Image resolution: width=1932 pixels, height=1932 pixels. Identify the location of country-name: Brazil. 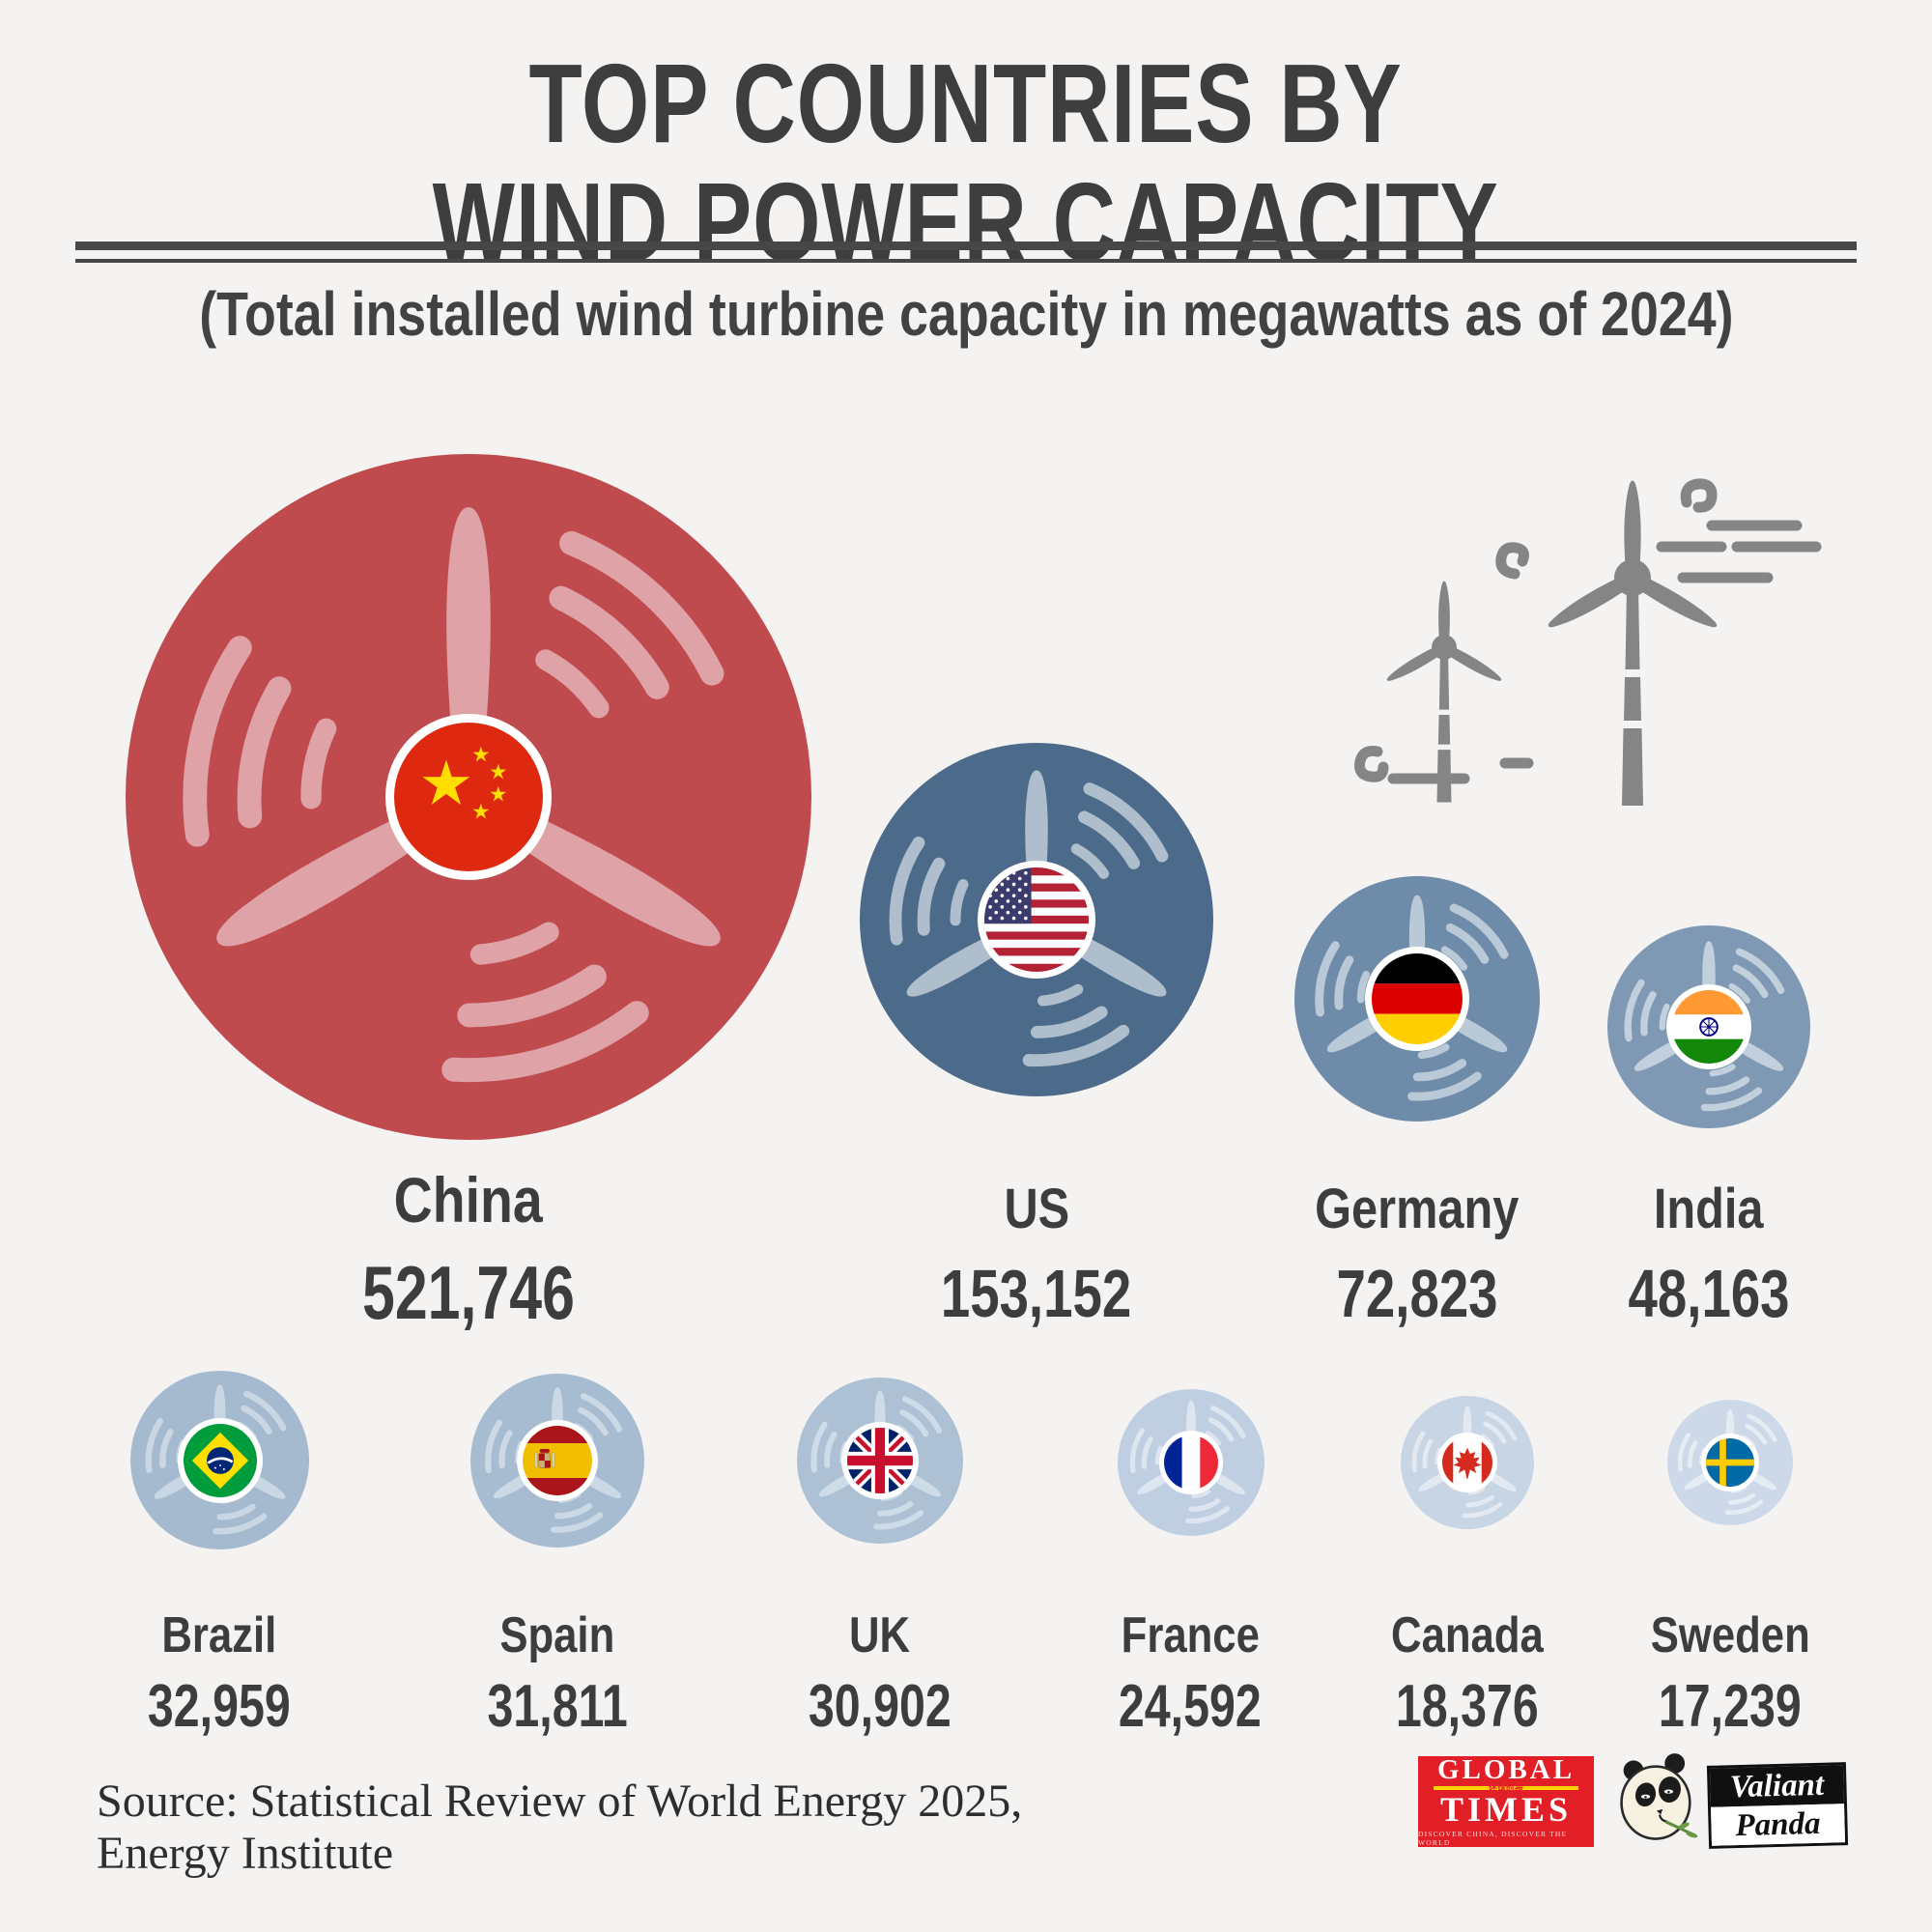
(219, 1635).